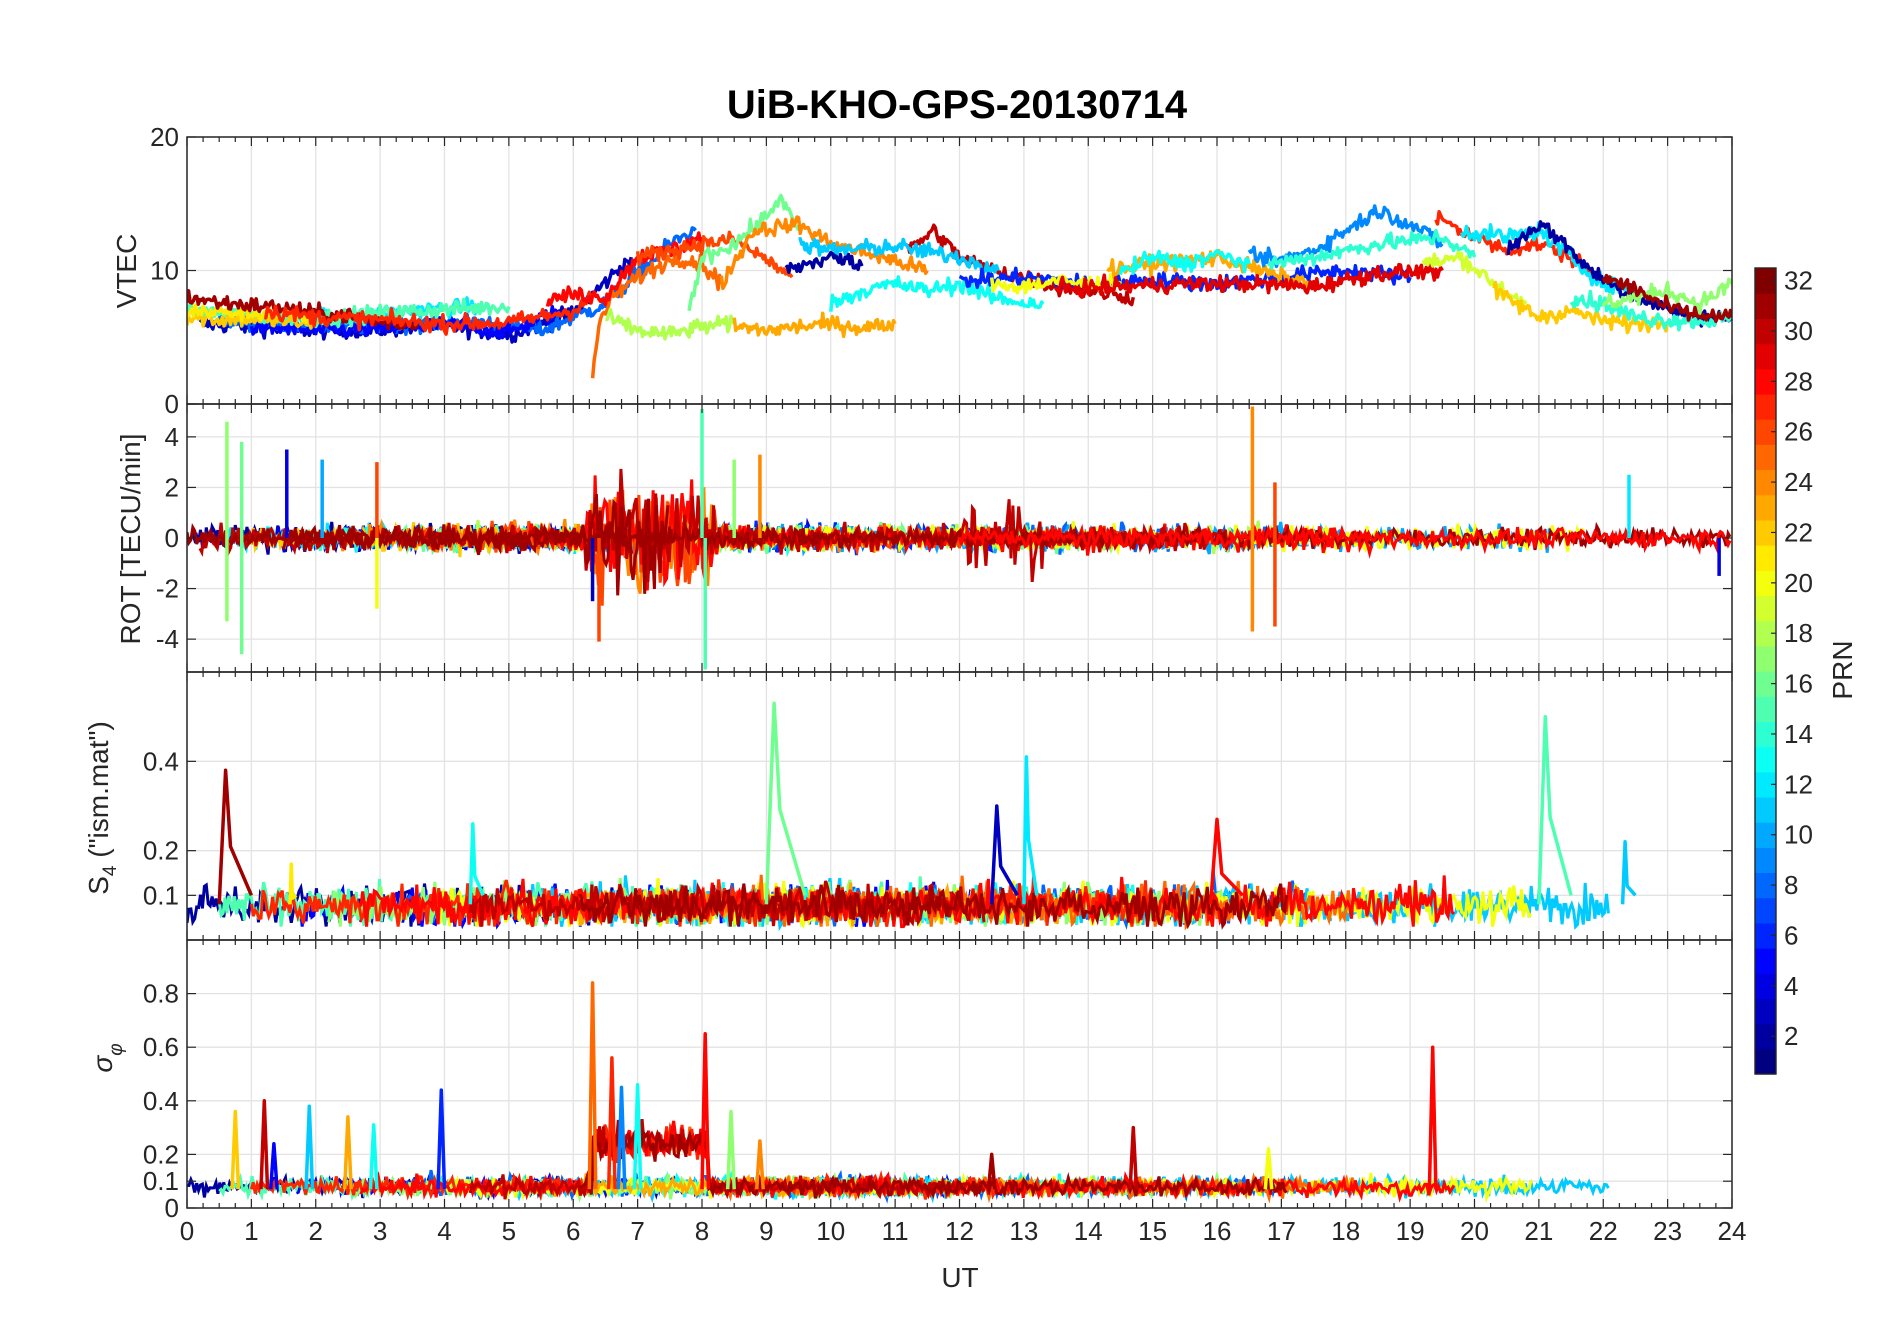 This screenshot has height=1330, width=1902. What do you see at coordinates (444, 1231) in the screenshot?
I see `x-tick-label: 4` at bounding box center [444, 1231].